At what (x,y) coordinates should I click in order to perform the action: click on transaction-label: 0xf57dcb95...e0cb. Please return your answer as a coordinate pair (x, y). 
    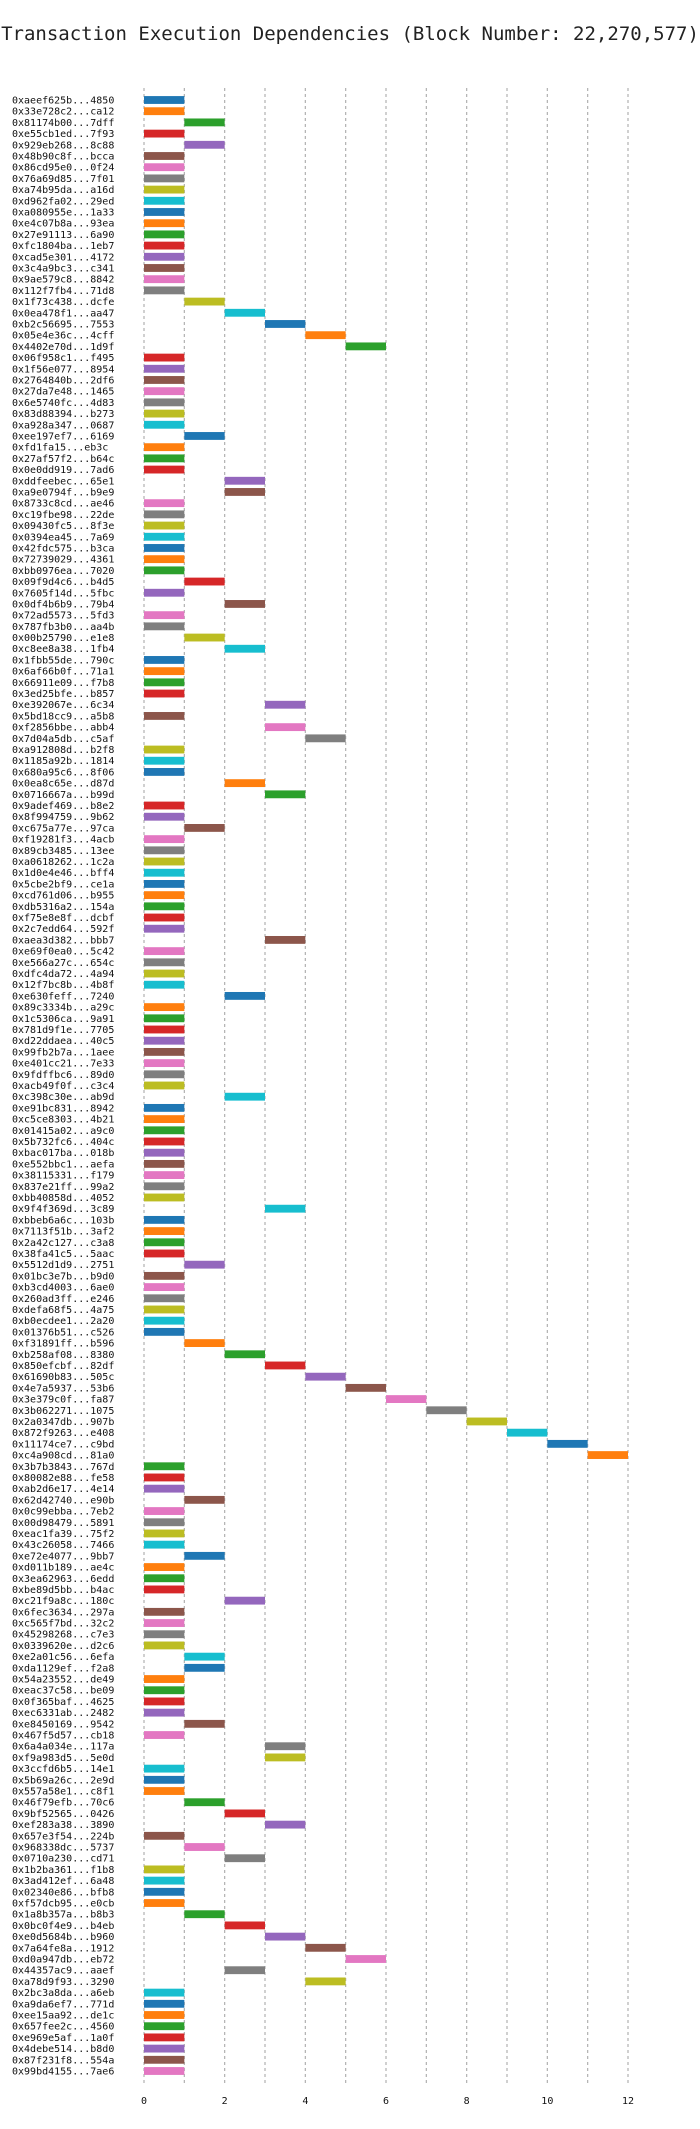
    Looking at the image, I should click on (63, 1904).